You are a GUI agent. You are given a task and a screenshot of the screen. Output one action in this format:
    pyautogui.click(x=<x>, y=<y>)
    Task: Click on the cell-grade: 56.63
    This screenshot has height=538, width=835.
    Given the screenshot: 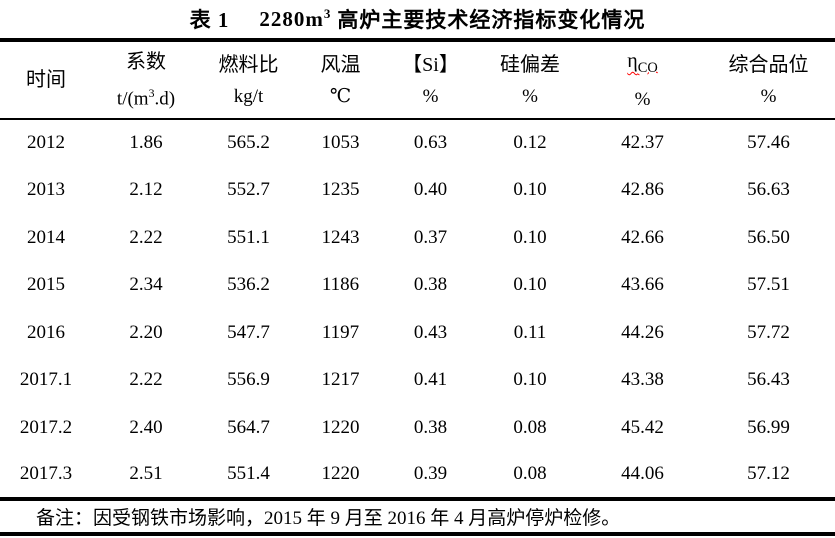 What is the action you would take?
    pyautogui.click(x=768, y=190)
    